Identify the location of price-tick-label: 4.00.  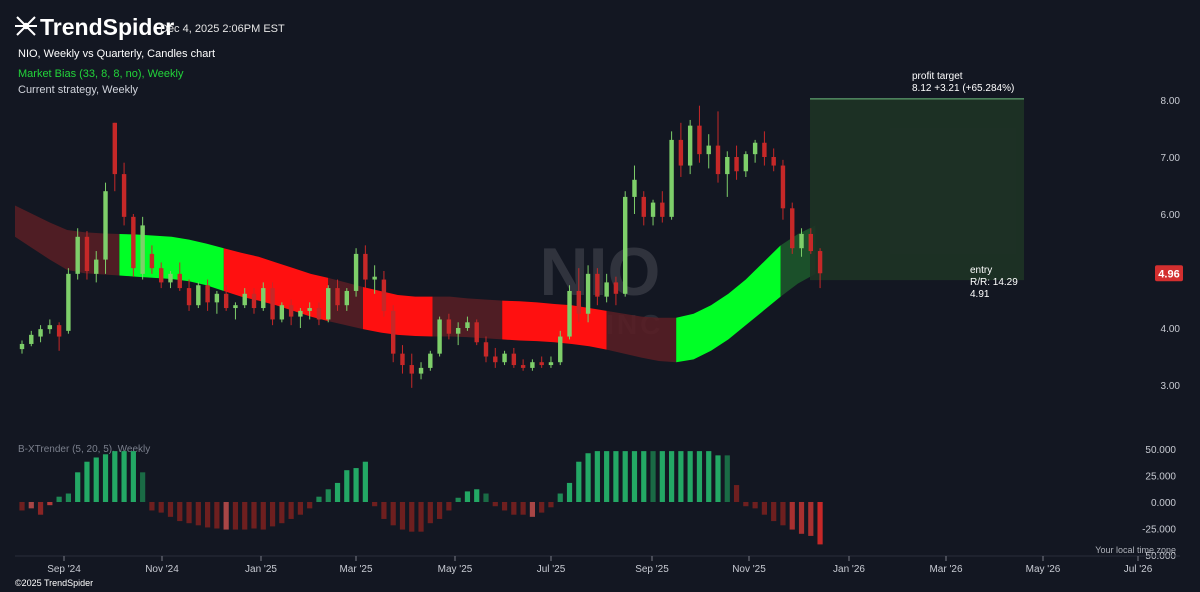
(1171, 329).